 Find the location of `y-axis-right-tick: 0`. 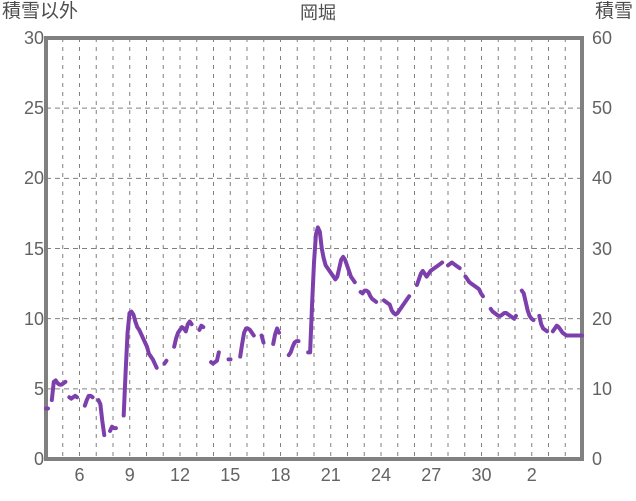

y-axis-right-tick: 0 is located at coordinates (597, 459).